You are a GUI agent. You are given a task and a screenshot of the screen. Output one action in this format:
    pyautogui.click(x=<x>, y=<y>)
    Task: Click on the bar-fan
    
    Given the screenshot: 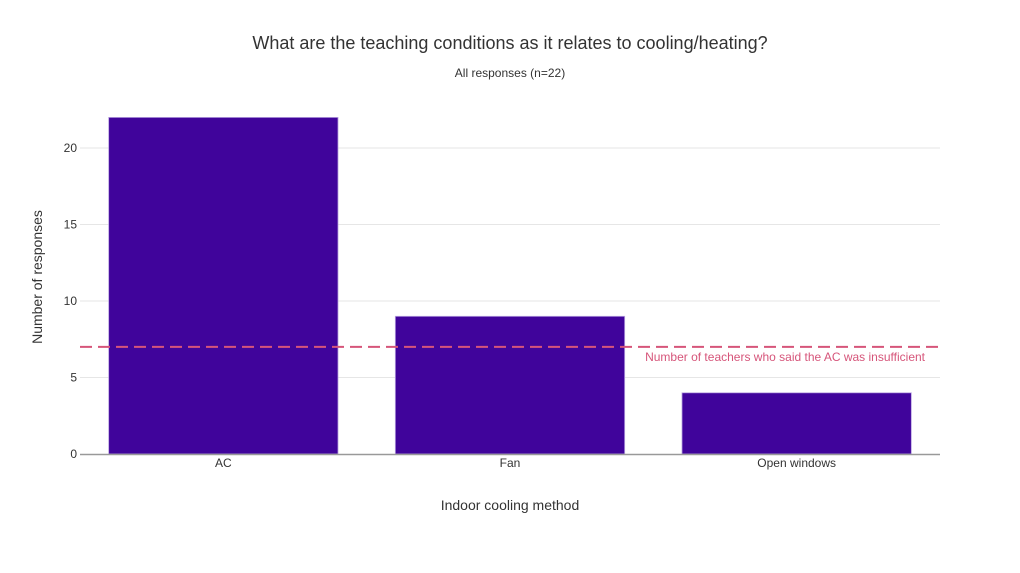 What is the action you would take?
    pyautogui.click(x=510, y=385)
    